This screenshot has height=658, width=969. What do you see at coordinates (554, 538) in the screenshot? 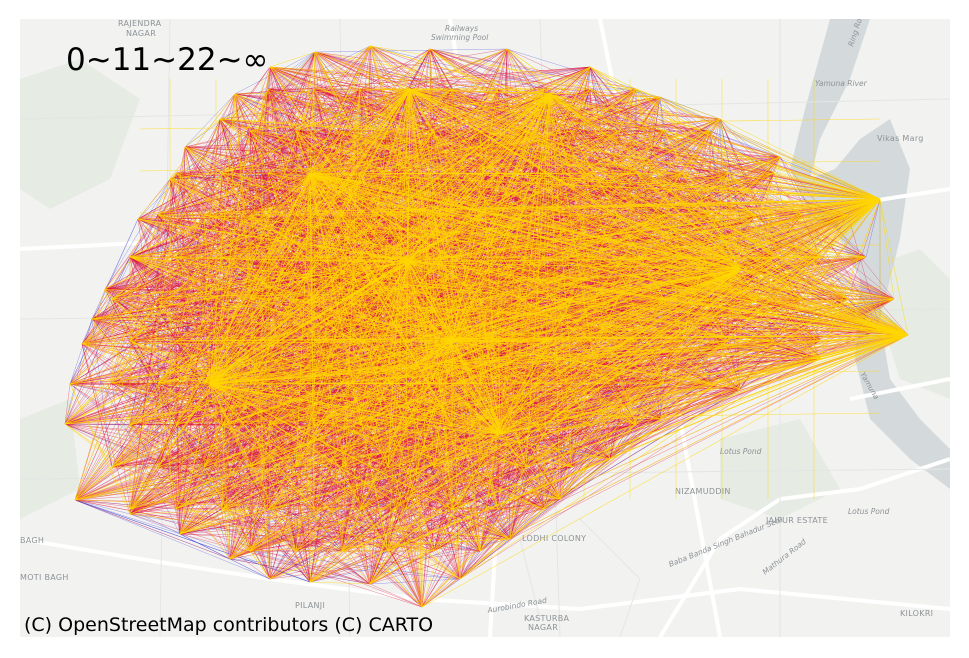
I see `label-lodhi-colony: LODHI COLONY` at bounding box center [554, 538].